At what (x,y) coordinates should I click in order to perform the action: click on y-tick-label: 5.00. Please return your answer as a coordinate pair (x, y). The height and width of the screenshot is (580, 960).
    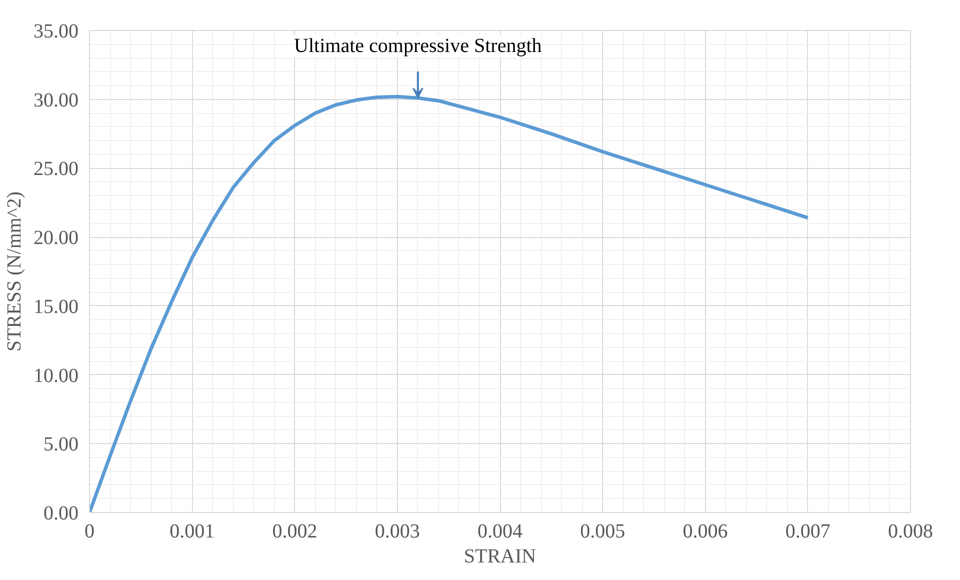
    Looking at the image, I should click on (61, 445).